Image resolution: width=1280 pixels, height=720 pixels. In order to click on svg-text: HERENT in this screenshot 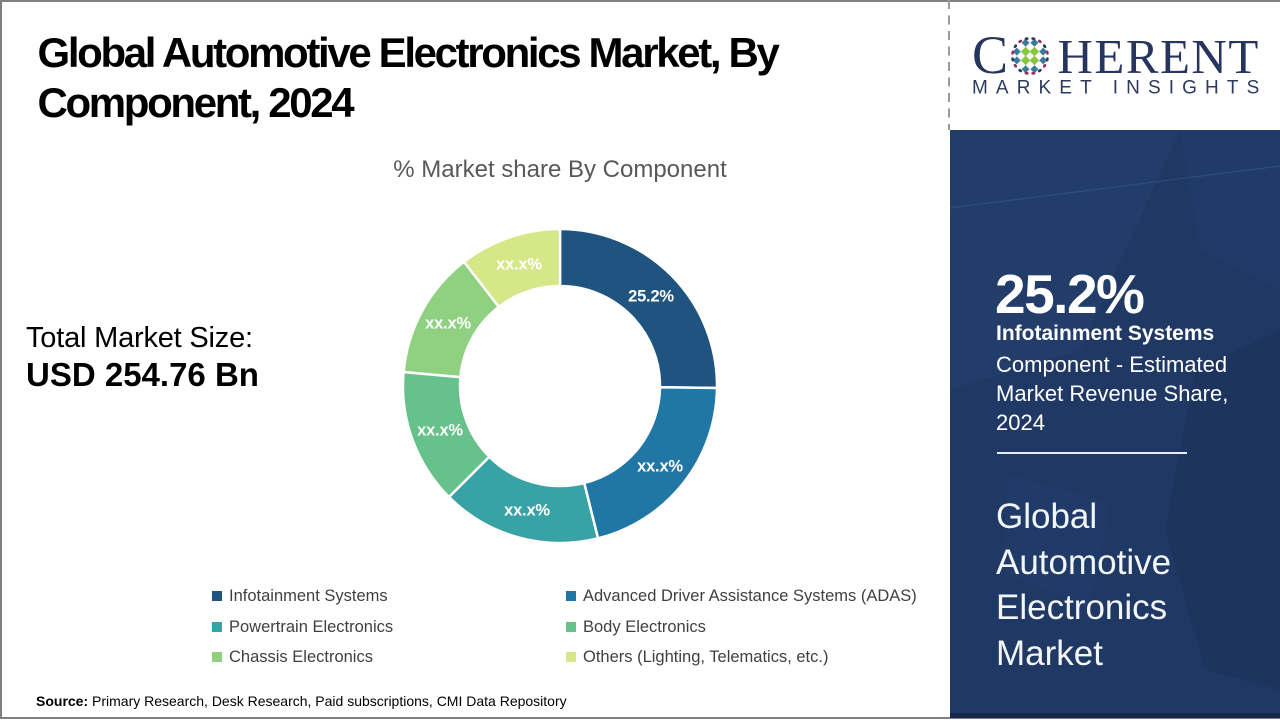, I will do `click(1159, 56)`.